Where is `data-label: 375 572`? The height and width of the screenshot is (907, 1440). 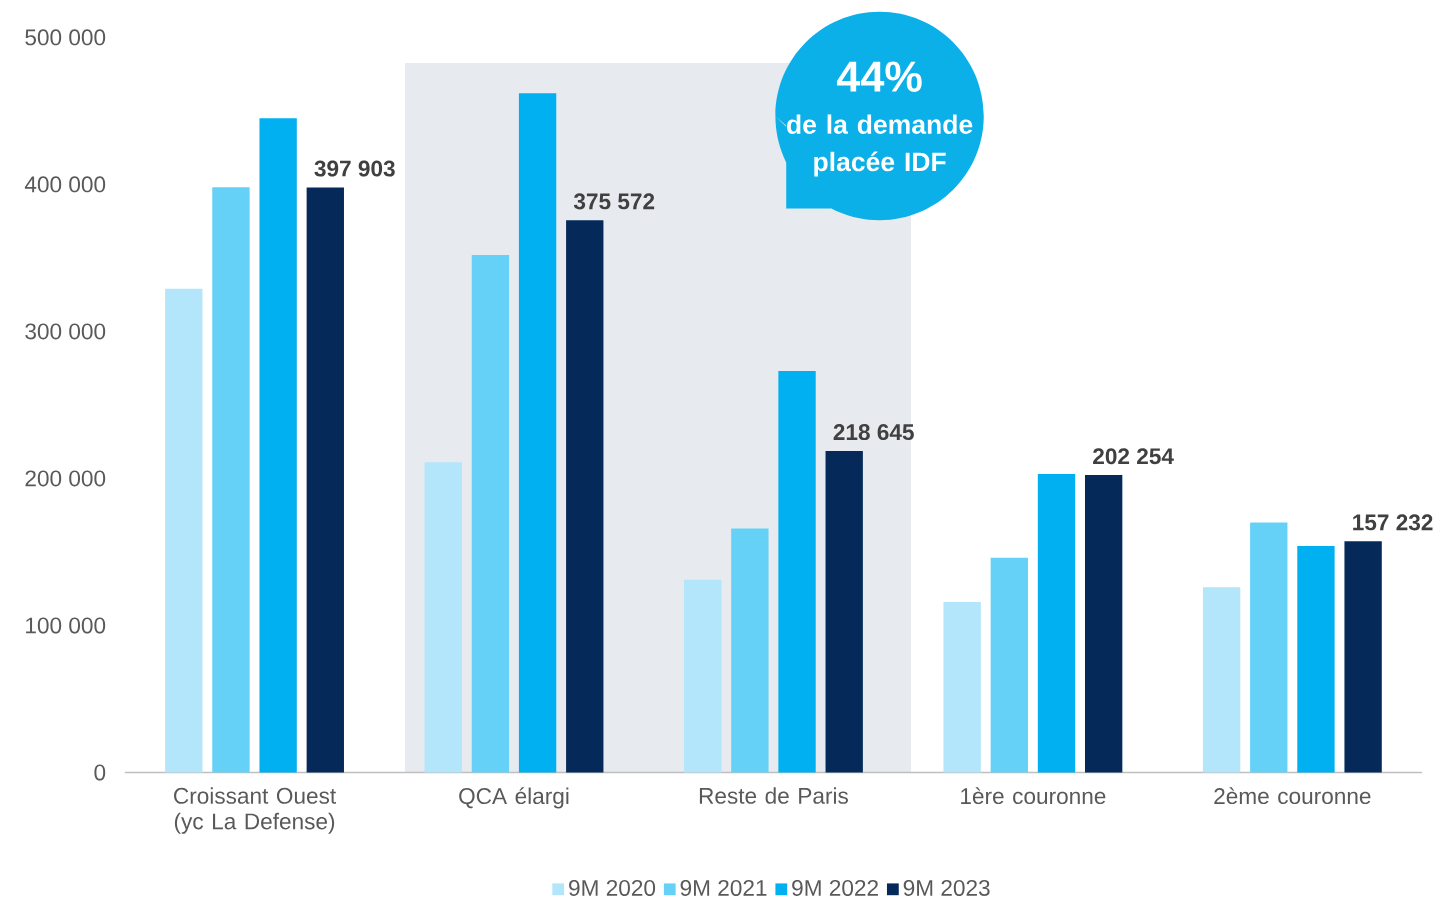
data-label: 375 572 is located at coordinates (614, 201).